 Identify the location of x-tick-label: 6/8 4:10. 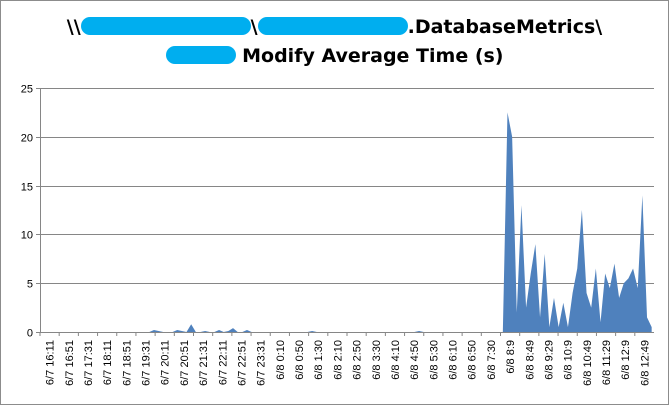
(396, 360).